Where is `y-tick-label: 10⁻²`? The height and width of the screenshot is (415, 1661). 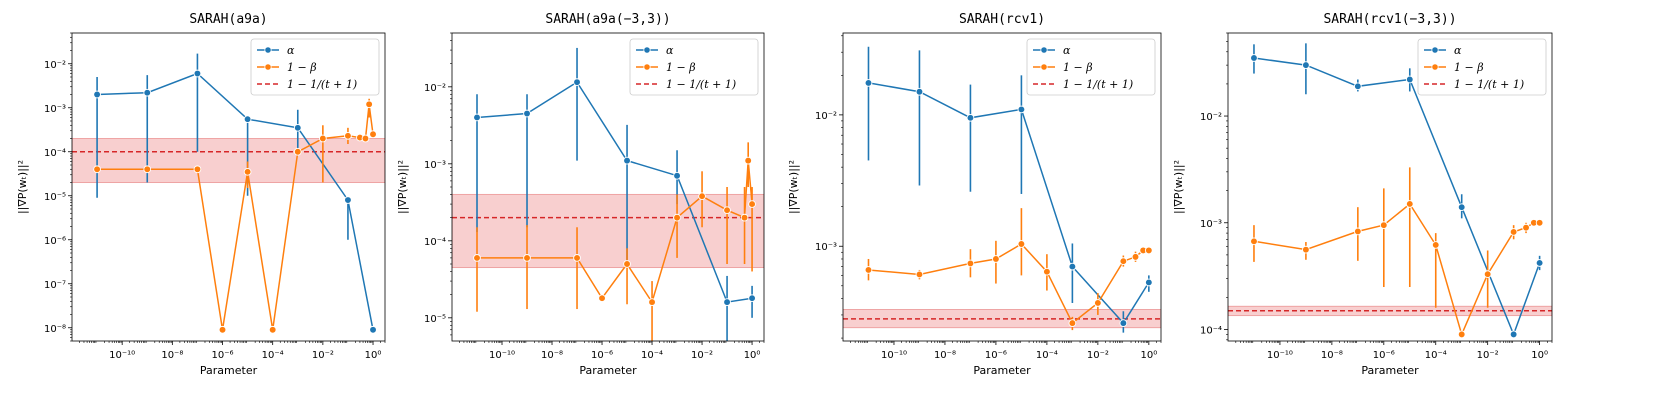
y-tick-label: 10⁻² is located at coordinates (55, 65).